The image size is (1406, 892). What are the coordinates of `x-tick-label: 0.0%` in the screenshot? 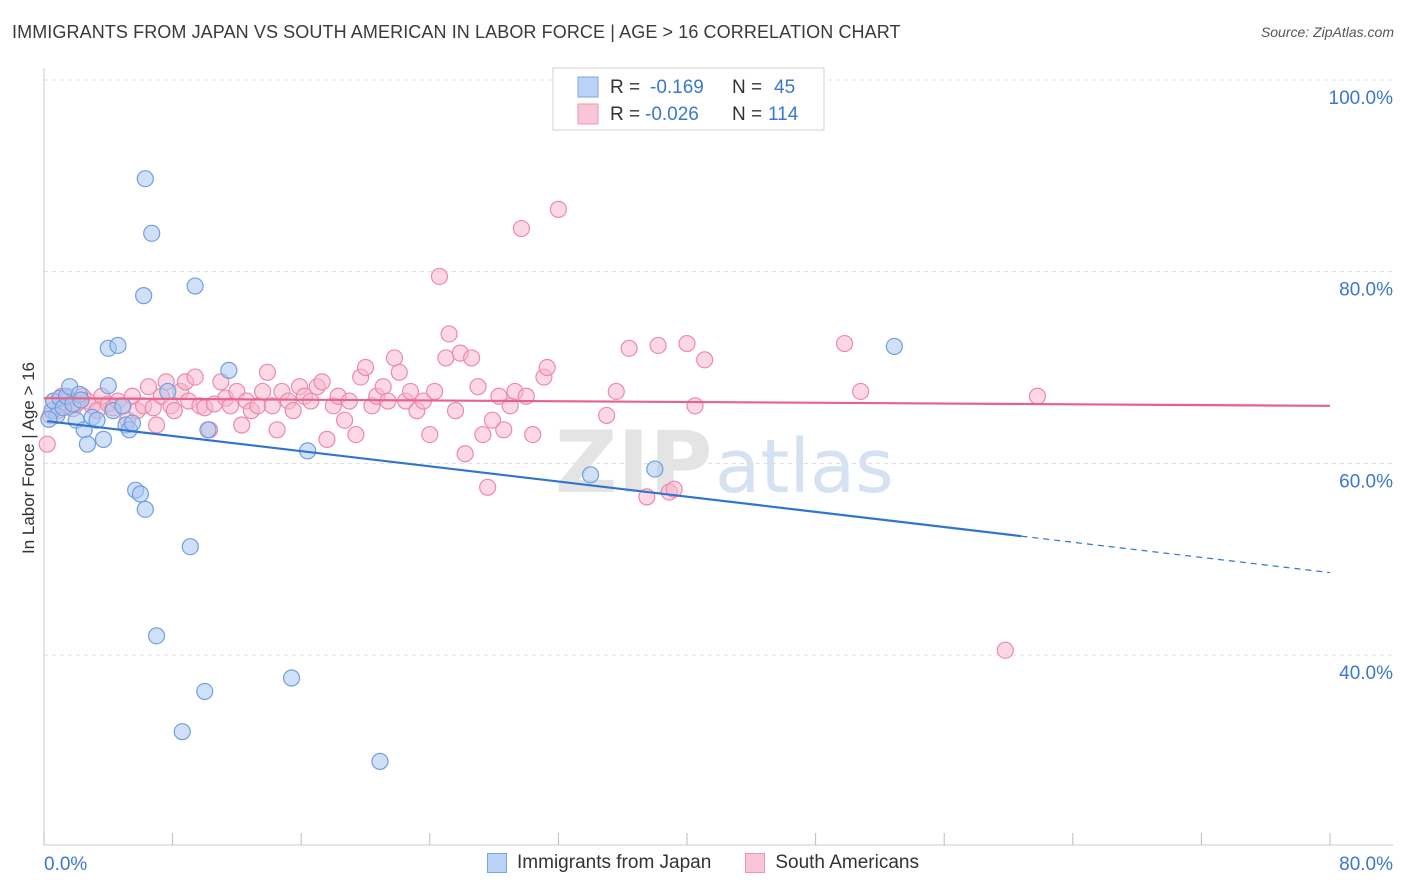 It's located at (65, 864).